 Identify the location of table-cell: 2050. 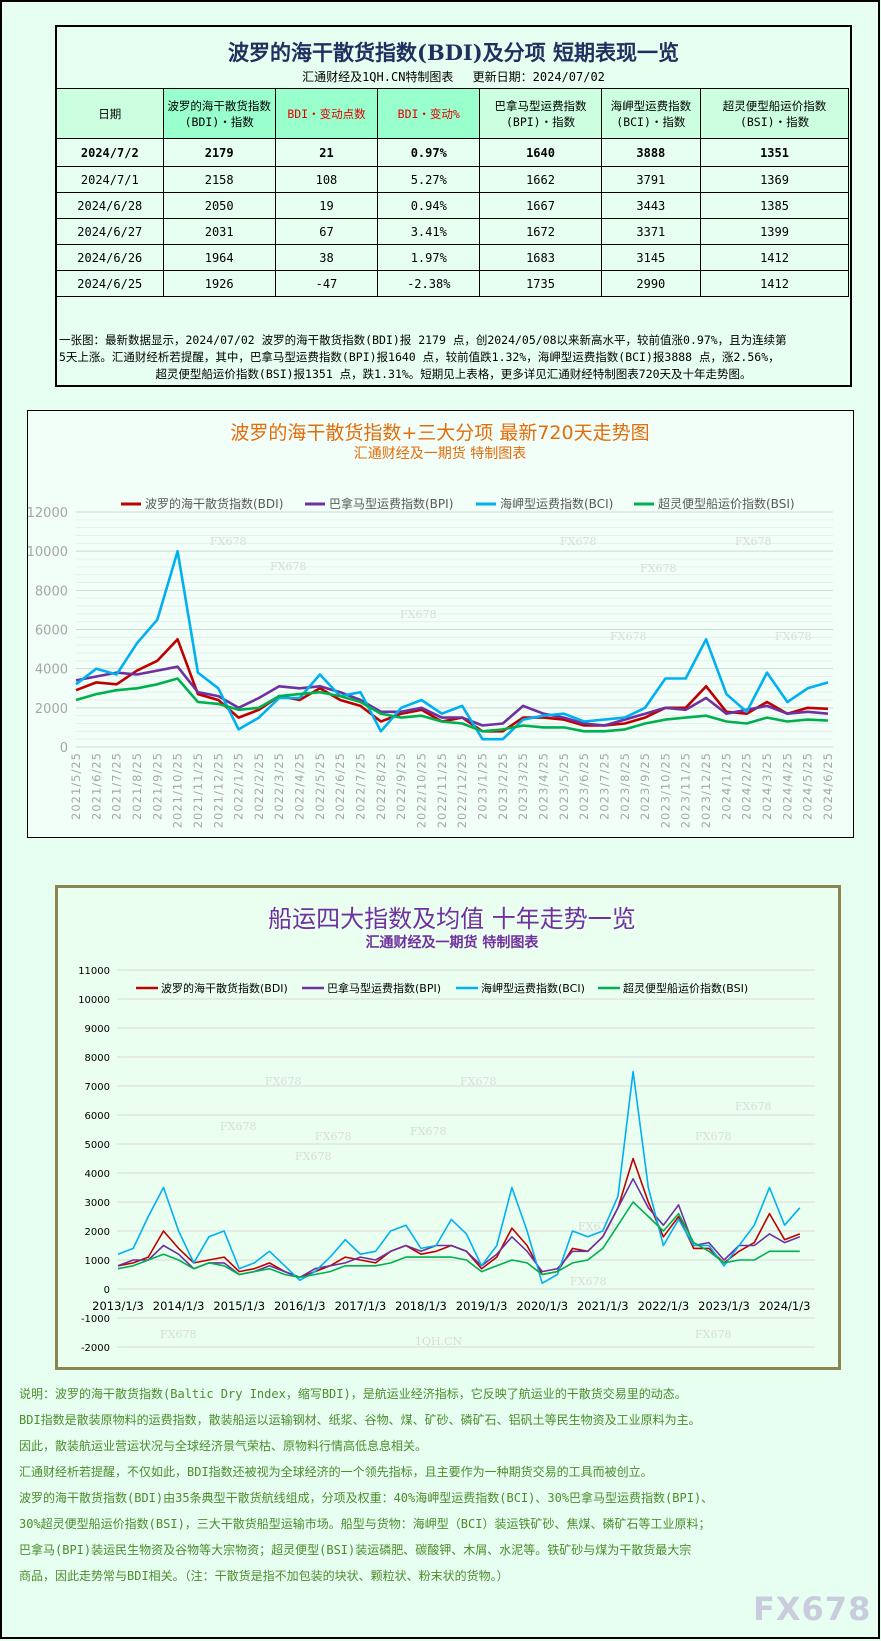
(219, 205).